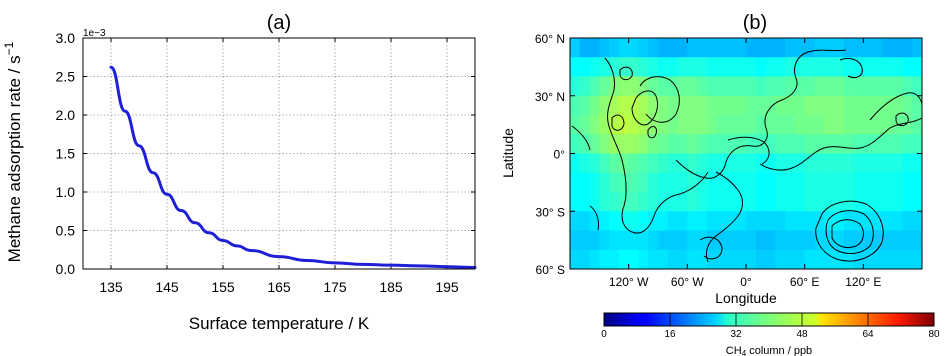  What do you see at coordinates (769, 319) in the screenshot?
I see `colorbar` at bounding box center [769, 319].